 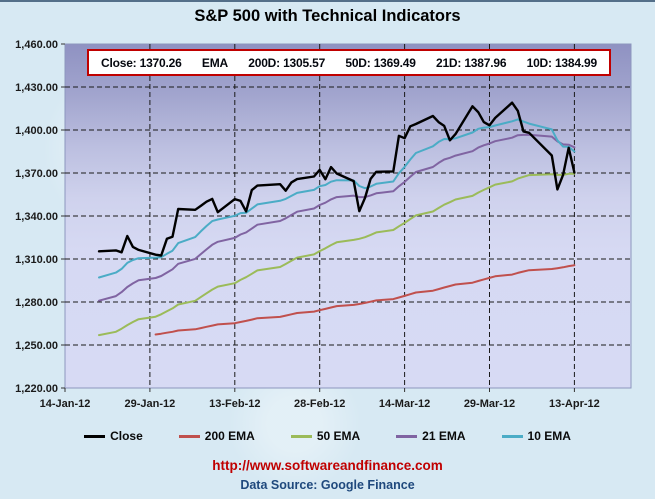 I want to click on y-axis-label: 1,460.00, so click(x=36, y=45).